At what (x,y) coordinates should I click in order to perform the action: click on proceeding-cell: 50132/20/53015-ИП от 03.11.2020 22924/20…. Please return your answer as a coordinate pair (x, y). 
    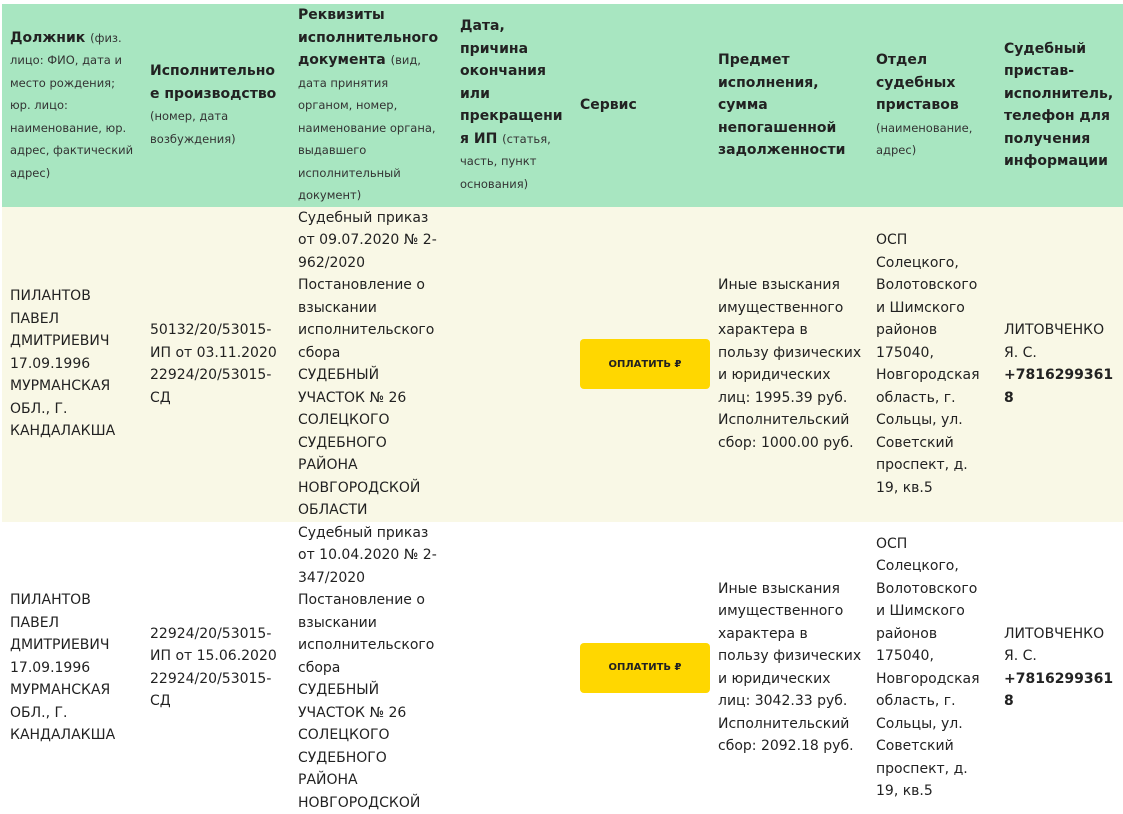
    Looking at the image, I should click on (216, 364).